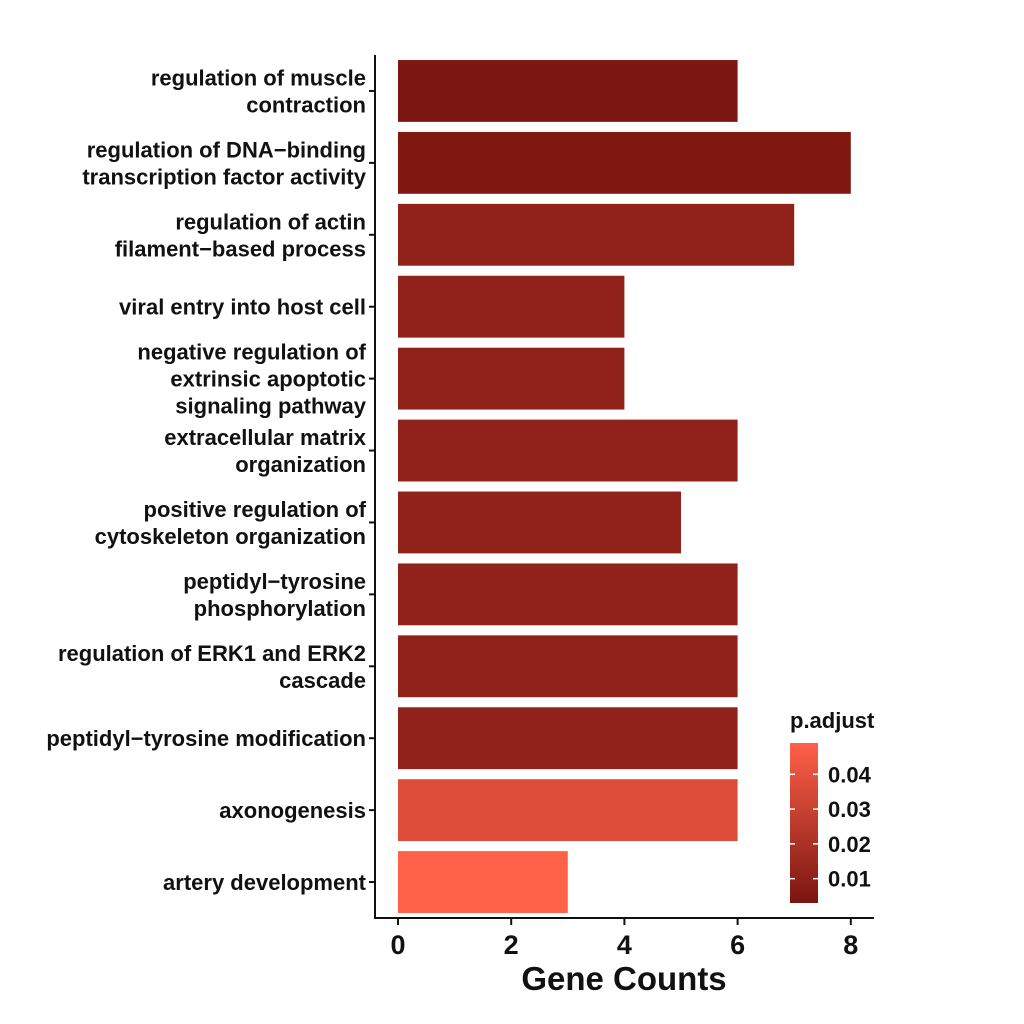 The image size is (1024, 1024). What do you see at coordinates (292, 810) in the screenshot?
I see `category-label: axonogenesis` at bounding box center [292, 810].